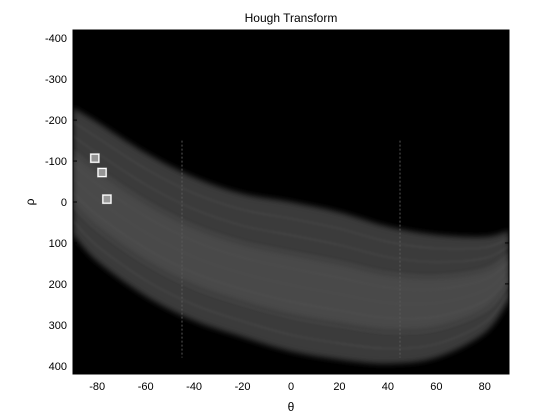 This screenshot has height=420, width=560. What do you see at coordinates (291, 407) in the screenshot?
I see `x-axis-label: θ` at bounding box center [291, 407].